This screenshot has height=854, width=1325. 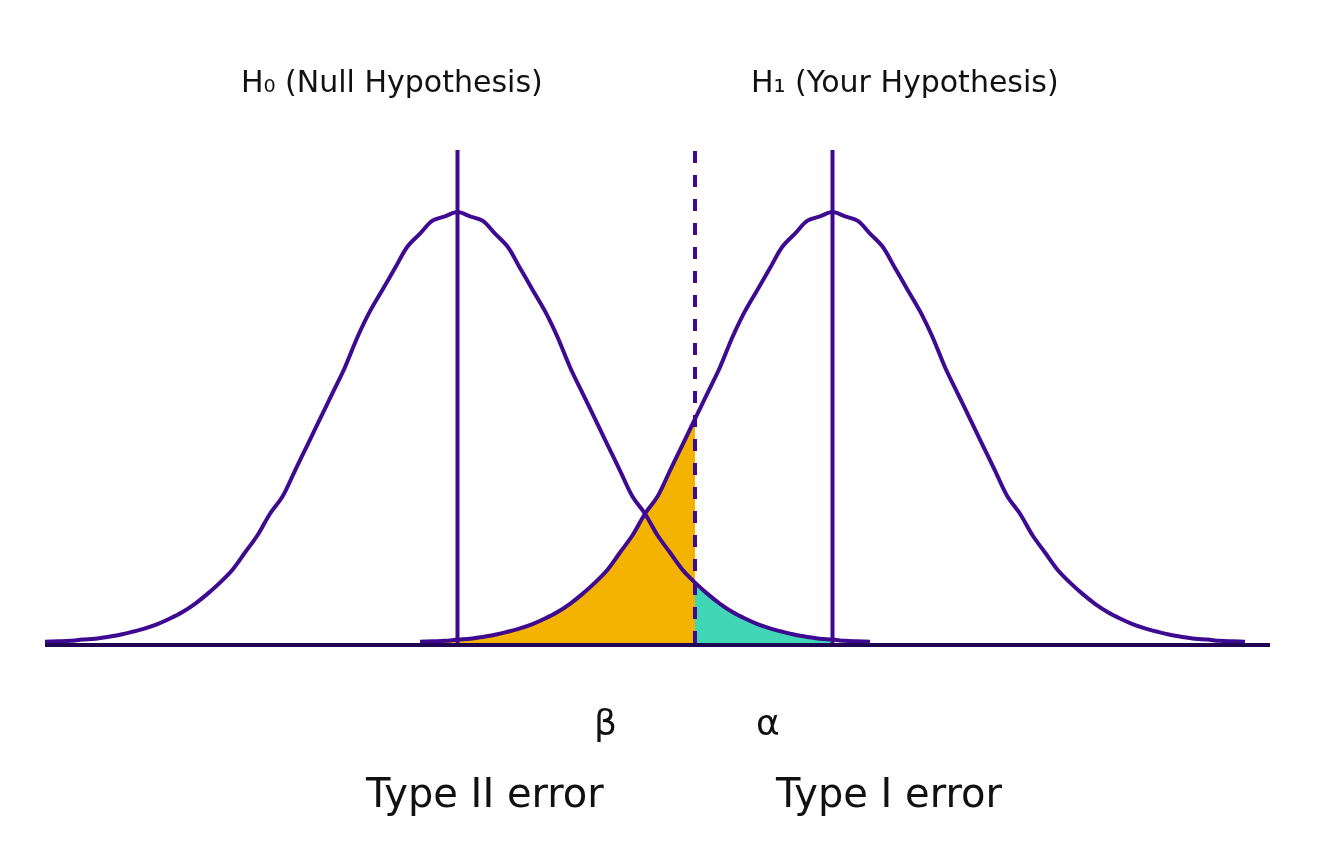 What do you see at coordinates (605, 722) in the screenshot?
I see `text: β` at bounding box center [605, 722].